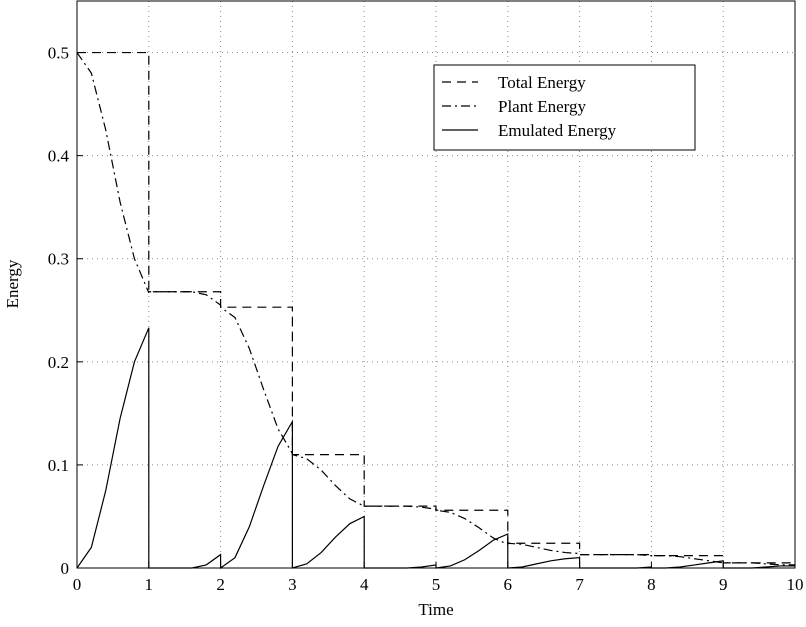  What do you see at coordinates (435, 609) in the screenshot?
I see `x-axis-label: Time` at bounding box center [435, 609].